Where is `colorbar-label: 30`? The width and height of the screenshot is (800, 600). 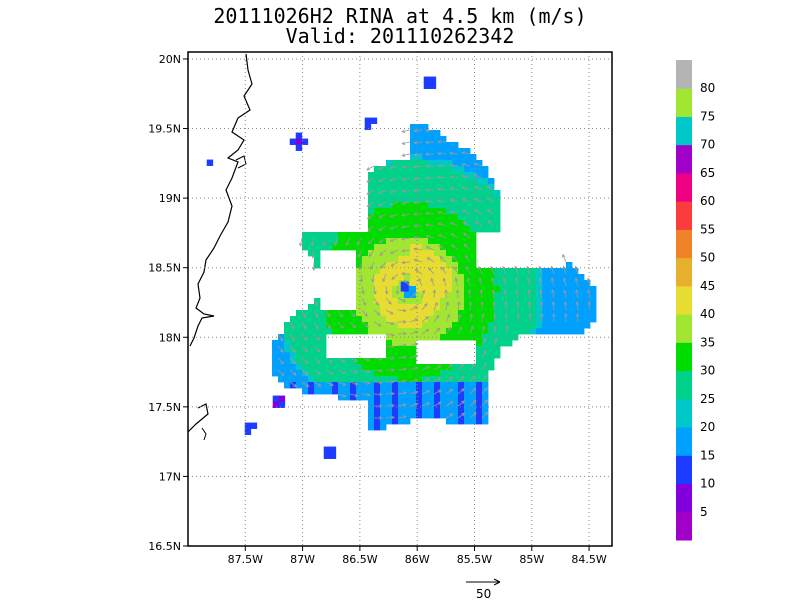 colorbar-label: 30 is located at coordinates (707, 371).